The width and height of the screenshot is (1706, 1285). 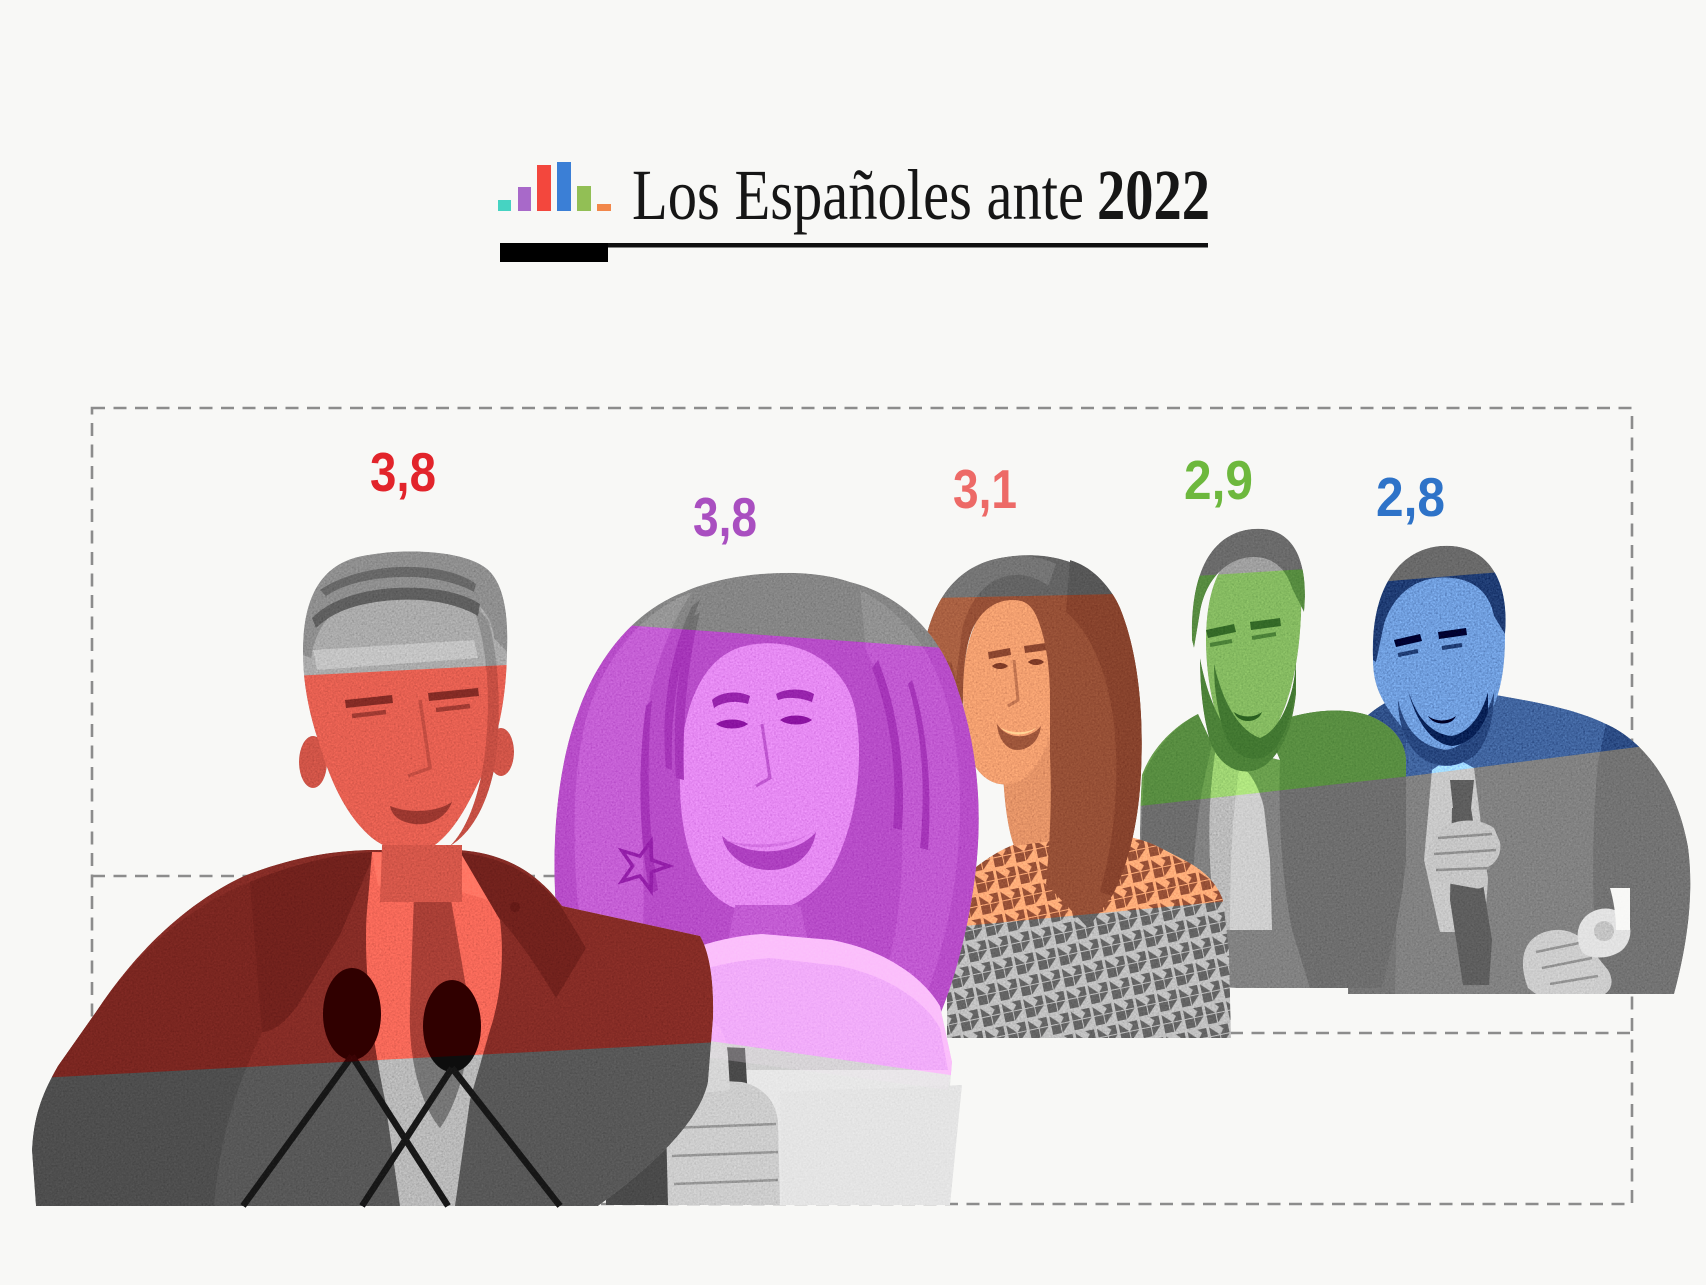 What do you see at coordinates (1410, 497) in the screenshot?
I see `svg-text: 2,8` at bounding box center [1410, 497].